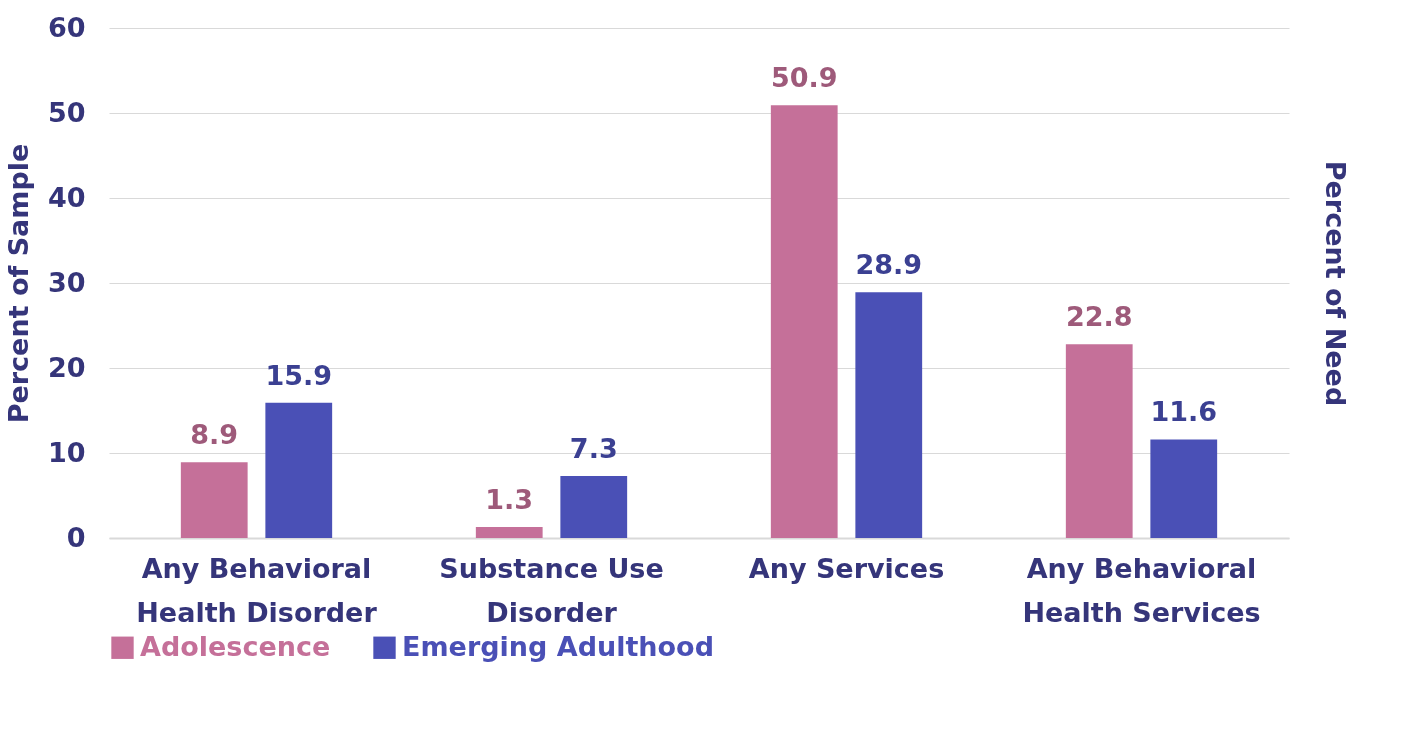 Image resolution: width=1427 pixels, height=739 pixels. What do you see at coordinates (509, 499) in the screenshot?
I see `data-label: 1.3` at bounding box center [509, 499].